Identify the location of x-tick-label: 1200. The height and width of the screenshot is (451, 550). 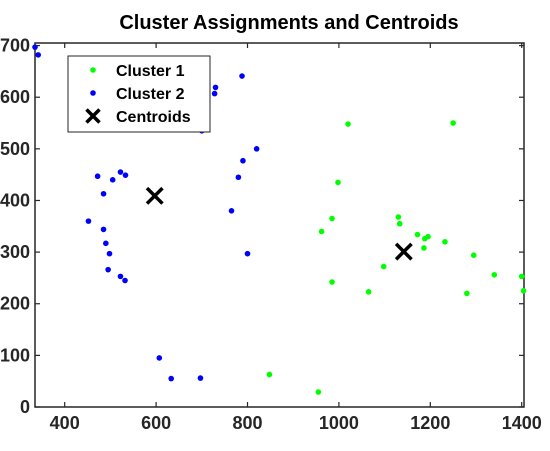
(430, 423).